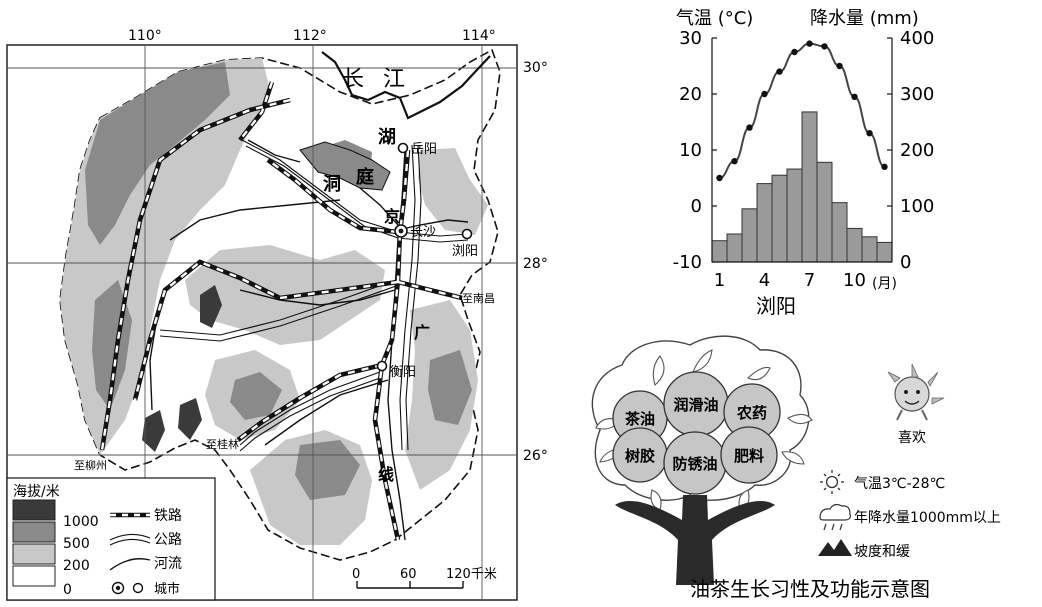 The height and width of the screenshot is (607, 1042). What do you see at coordinates (810, 589) in the screenshot?
I see `diagram-title: 油茶生长习性及功能示意图` at bounding box center [810, 589].